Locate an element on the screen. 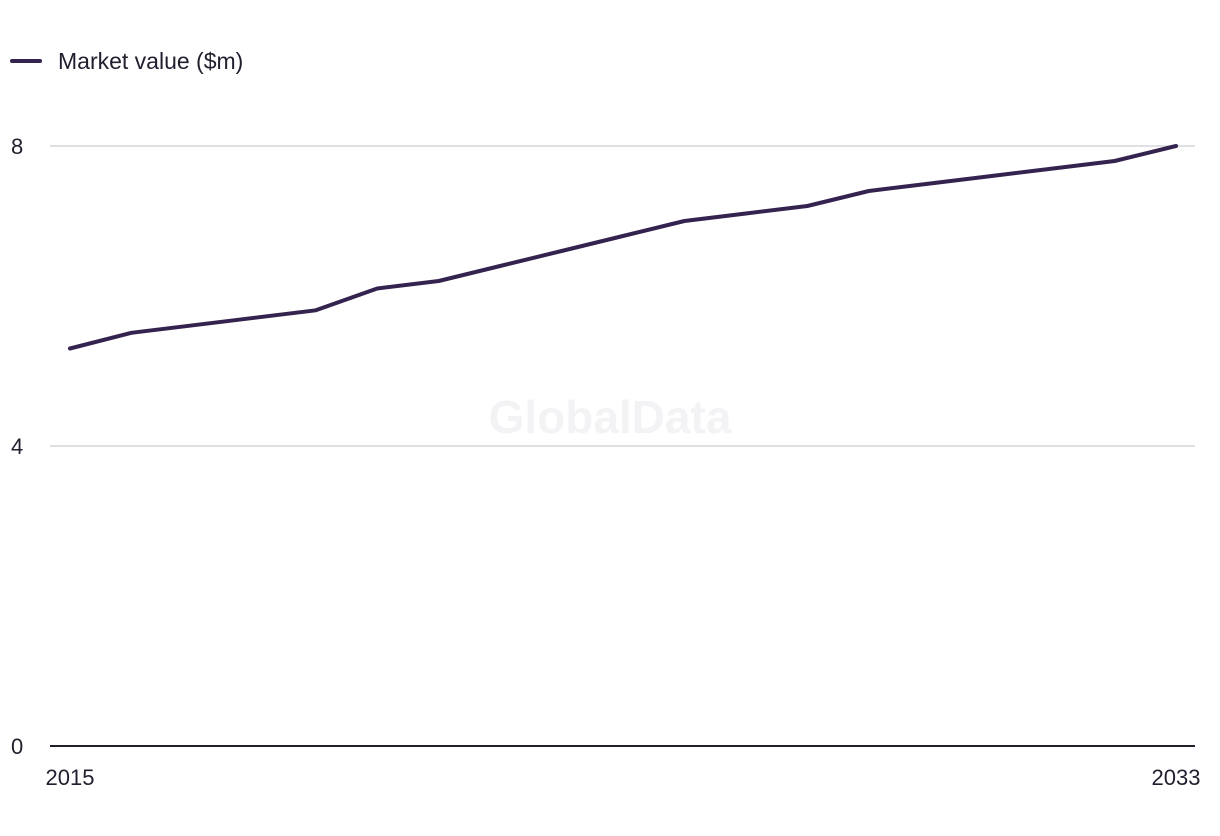  data-point-2027 is located at coordinates (807, 206).